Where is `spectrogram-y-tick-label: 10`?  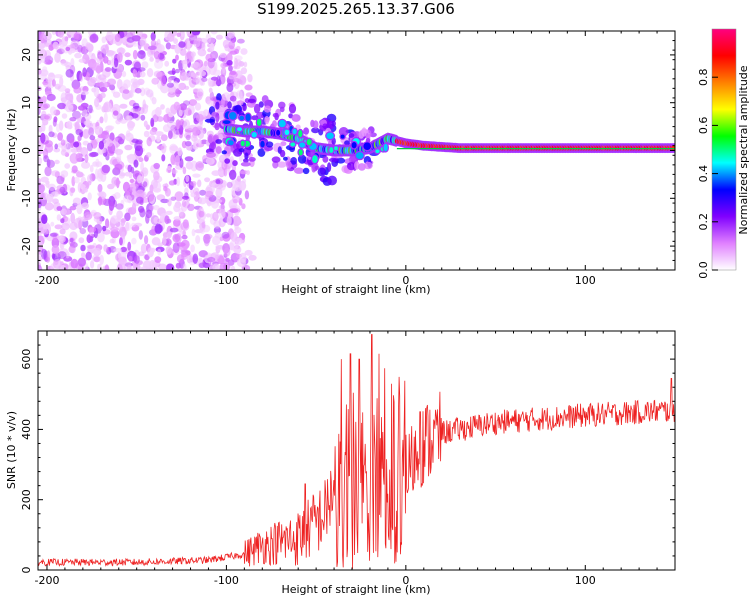
spectrogram-y-tick-label: 10 is located at coordinates (26, 103).